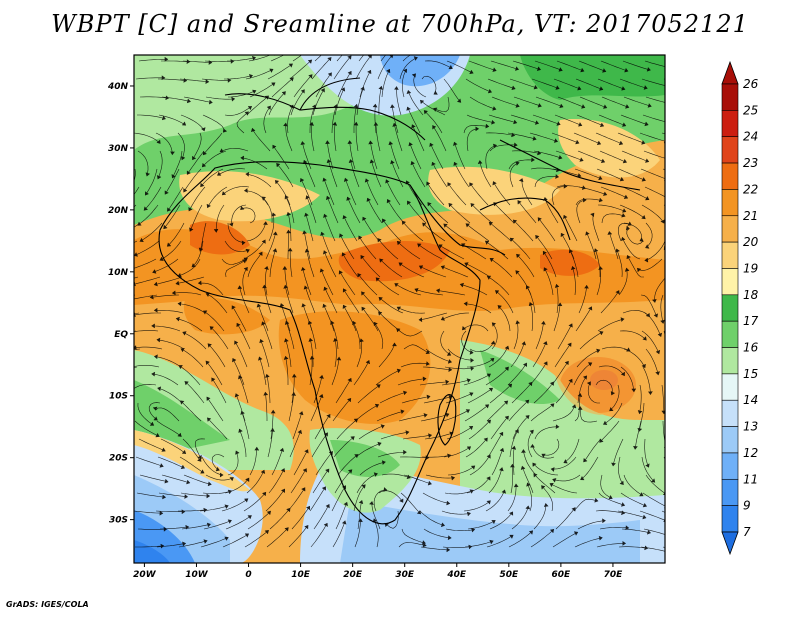 The image size is (800, 618). Describe the element at coordinates (118, 149) in the screenshot. I see `lat-tick-label: 30N` at that location.